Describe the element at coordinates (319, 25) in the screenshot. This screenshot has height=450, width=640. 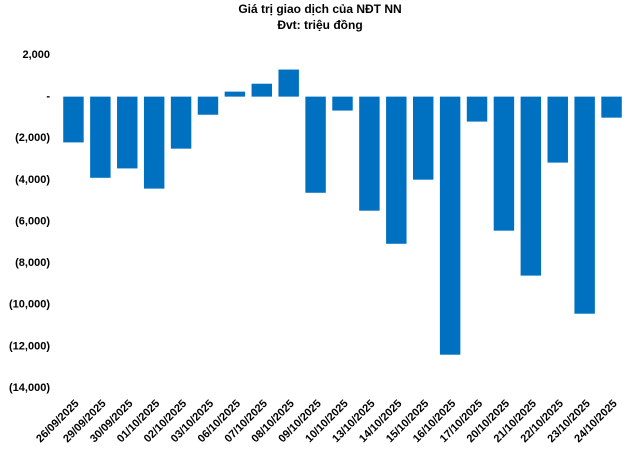
I see `chart-subtitle: Đvt: triệu đồng` at that location.